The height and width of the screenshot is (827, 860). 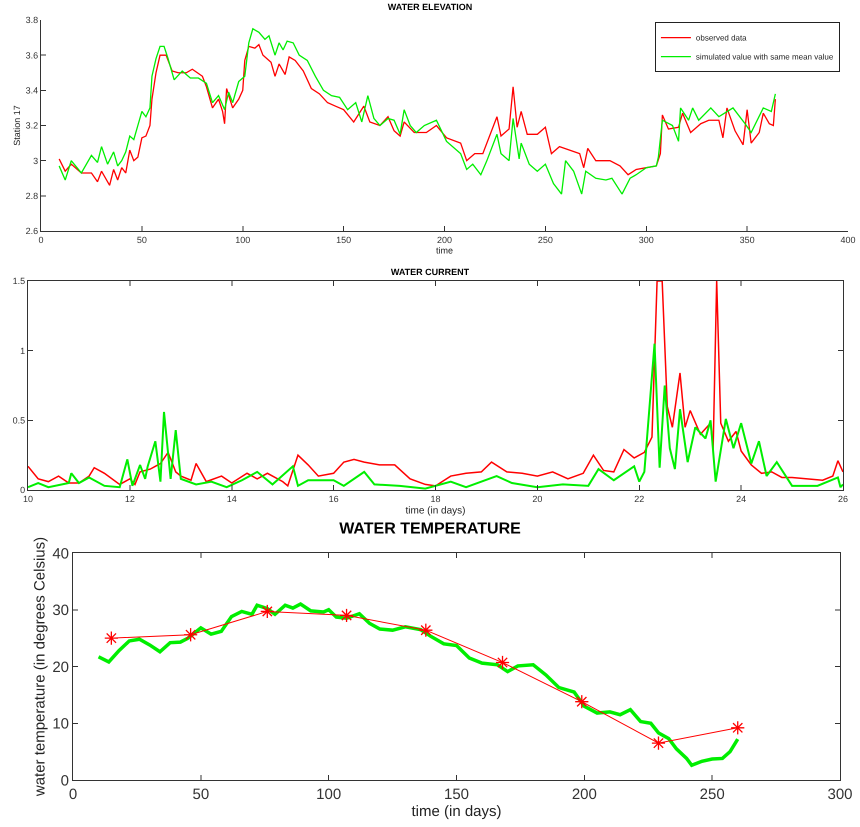 What do you see at coordinates (741, 499) in the screenshot?
I see `x-tick-label: 24` at bounding box center [741, 499].